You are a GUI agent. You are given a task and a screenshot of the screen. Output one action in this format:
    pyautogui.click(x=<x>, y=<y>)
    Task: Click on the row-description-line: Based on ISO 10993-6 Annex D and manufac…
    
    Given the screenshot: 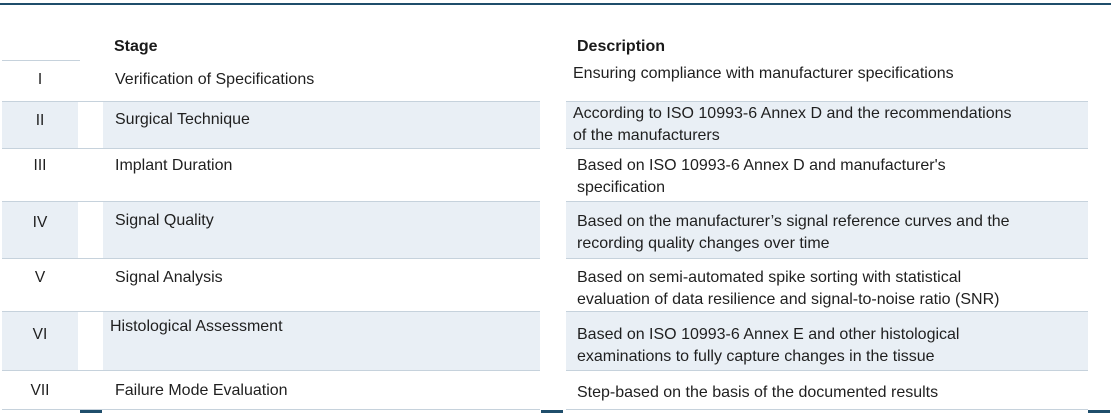 What is the action you would take?
    pyautogui.click(x=761, y=165)
    